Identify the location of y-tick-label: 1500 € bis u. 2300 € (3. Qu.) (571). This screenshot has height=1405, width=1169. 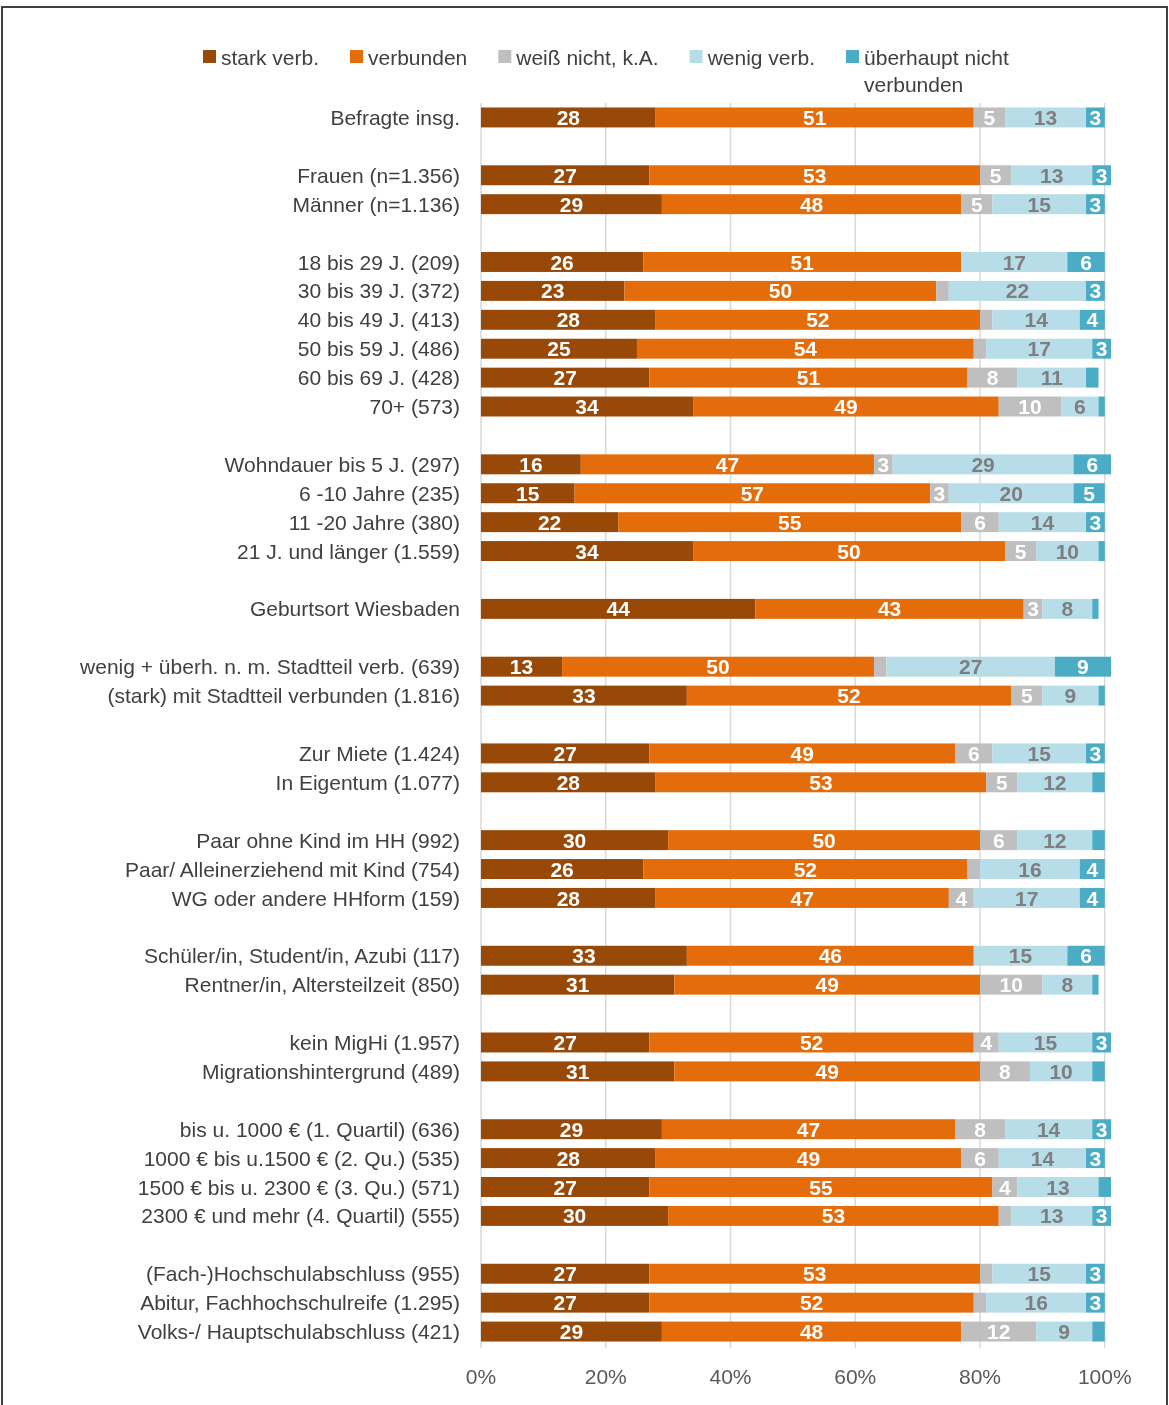
(298, 1187).